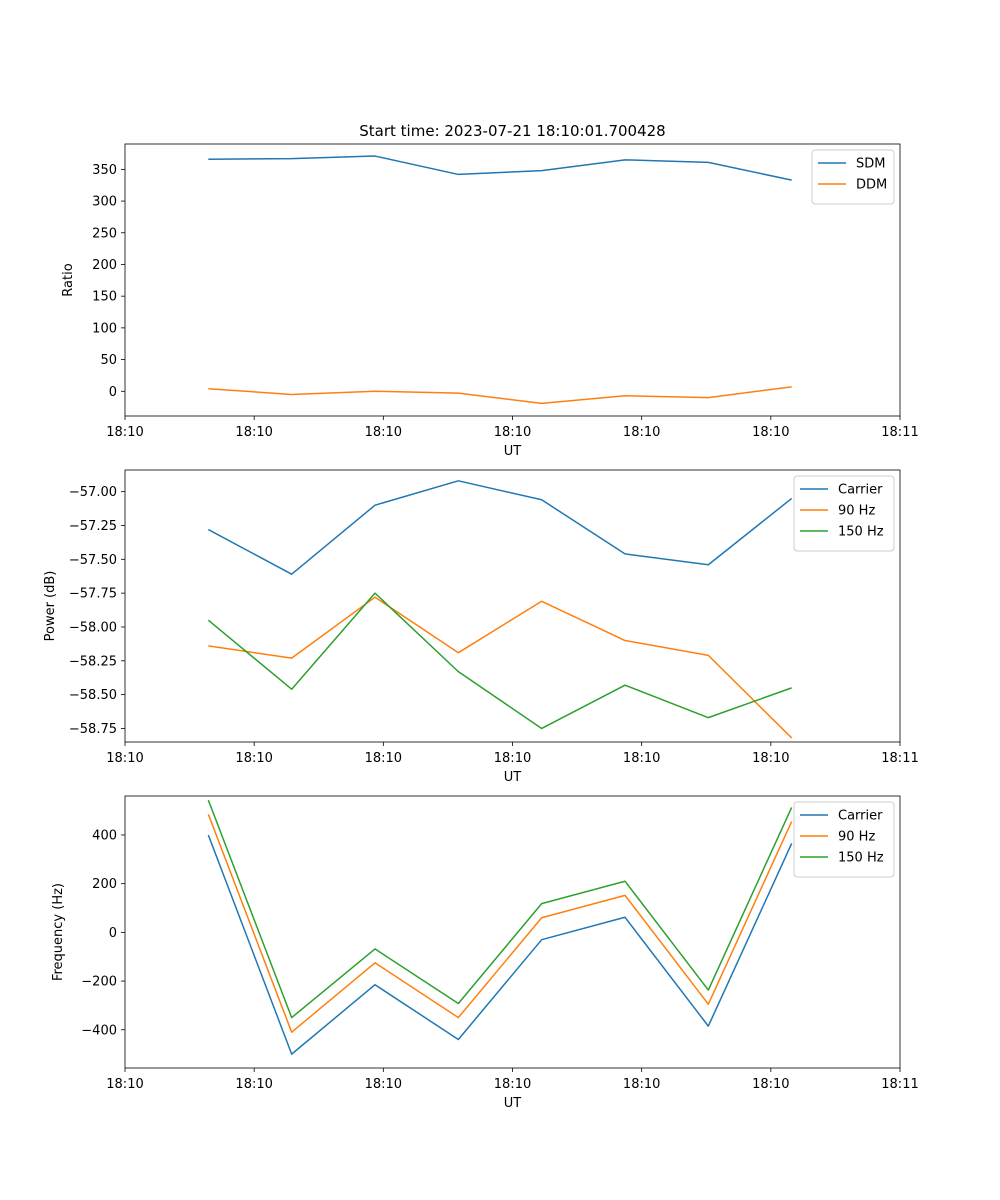  Describe the element at coordinates (104, 170) in the screenshot. I see `y-tick-label: 350` at that location.